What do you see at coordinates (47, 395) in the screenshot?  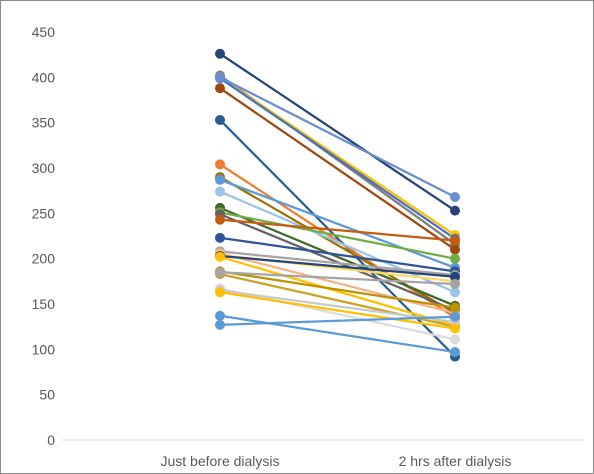 I see `y-tick-label: 50` at bounding box center [47, 395].